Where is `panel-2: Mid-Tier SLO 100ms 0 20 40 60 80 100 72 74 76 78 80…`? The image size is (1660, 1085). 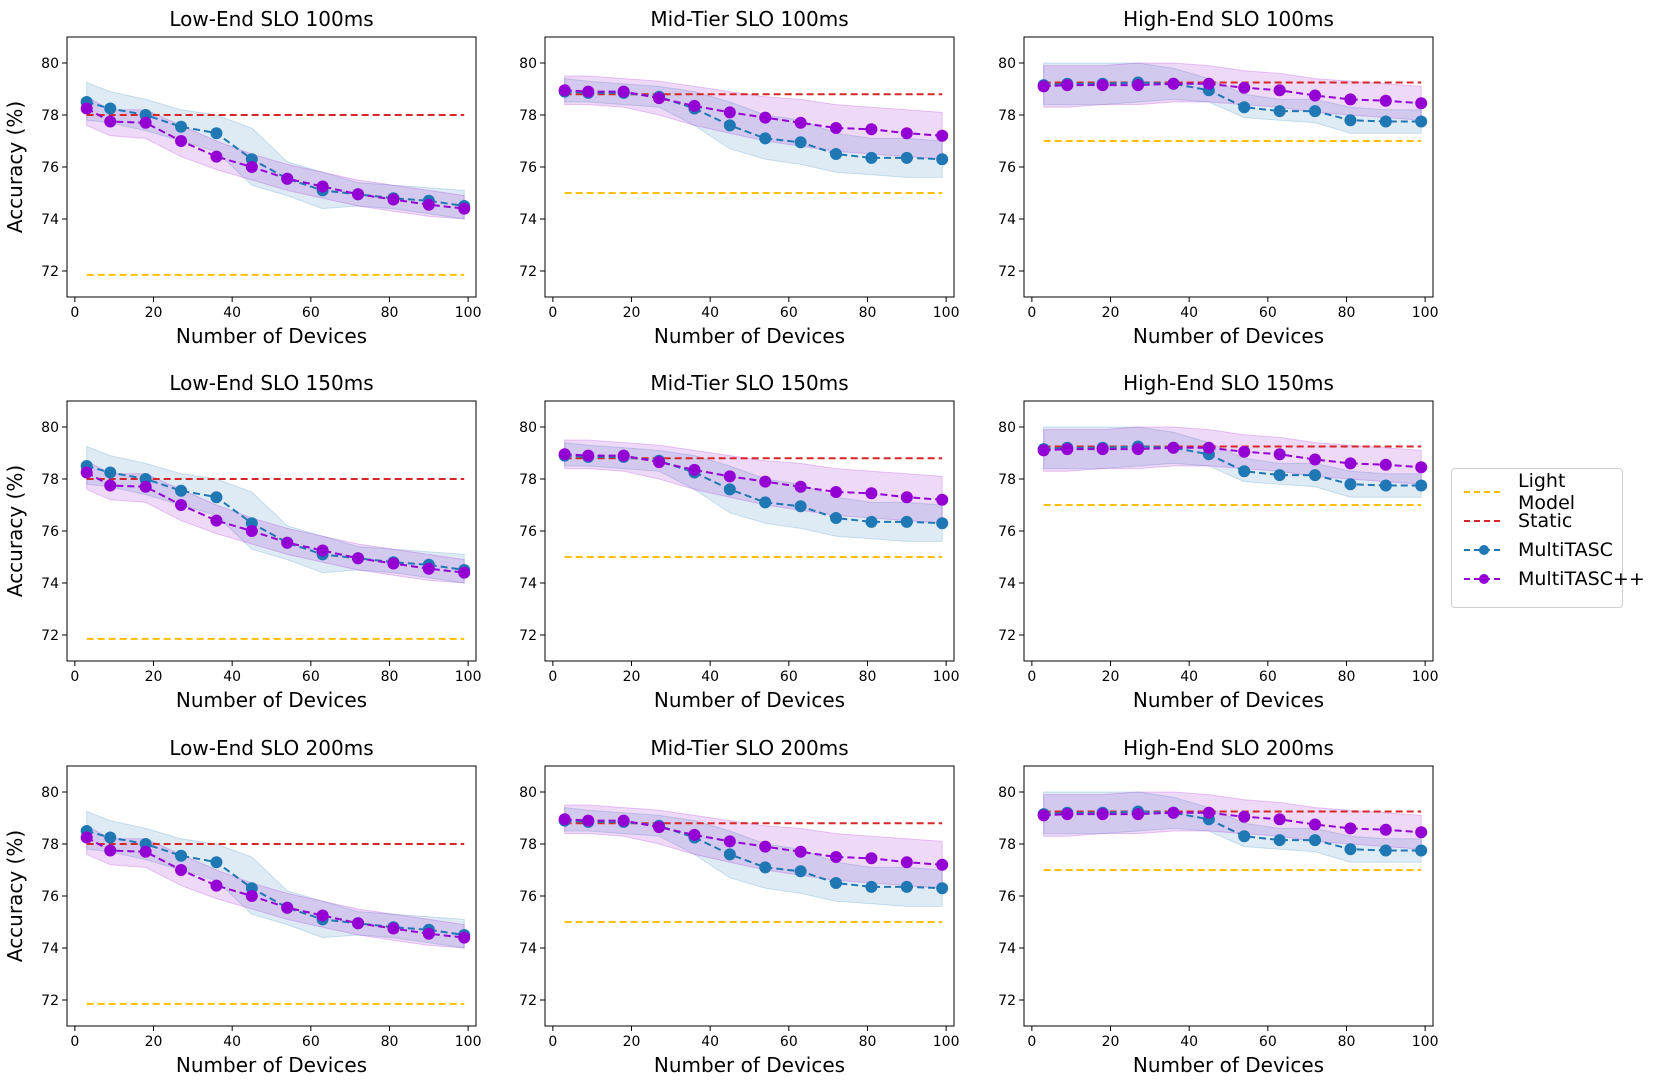
panel-2: Mid-Tier SLO 100ms 0 20 40 60 80 100 72 74 76 78 80… is located at coordinates (739, 177).